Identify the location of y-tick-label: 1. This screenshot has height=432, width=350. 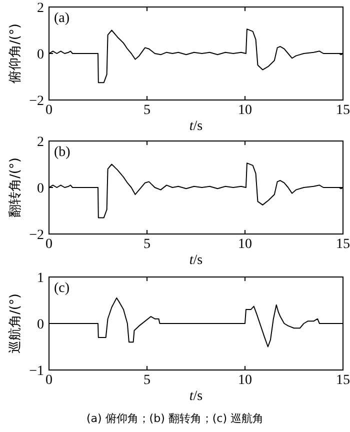
(40, 278).